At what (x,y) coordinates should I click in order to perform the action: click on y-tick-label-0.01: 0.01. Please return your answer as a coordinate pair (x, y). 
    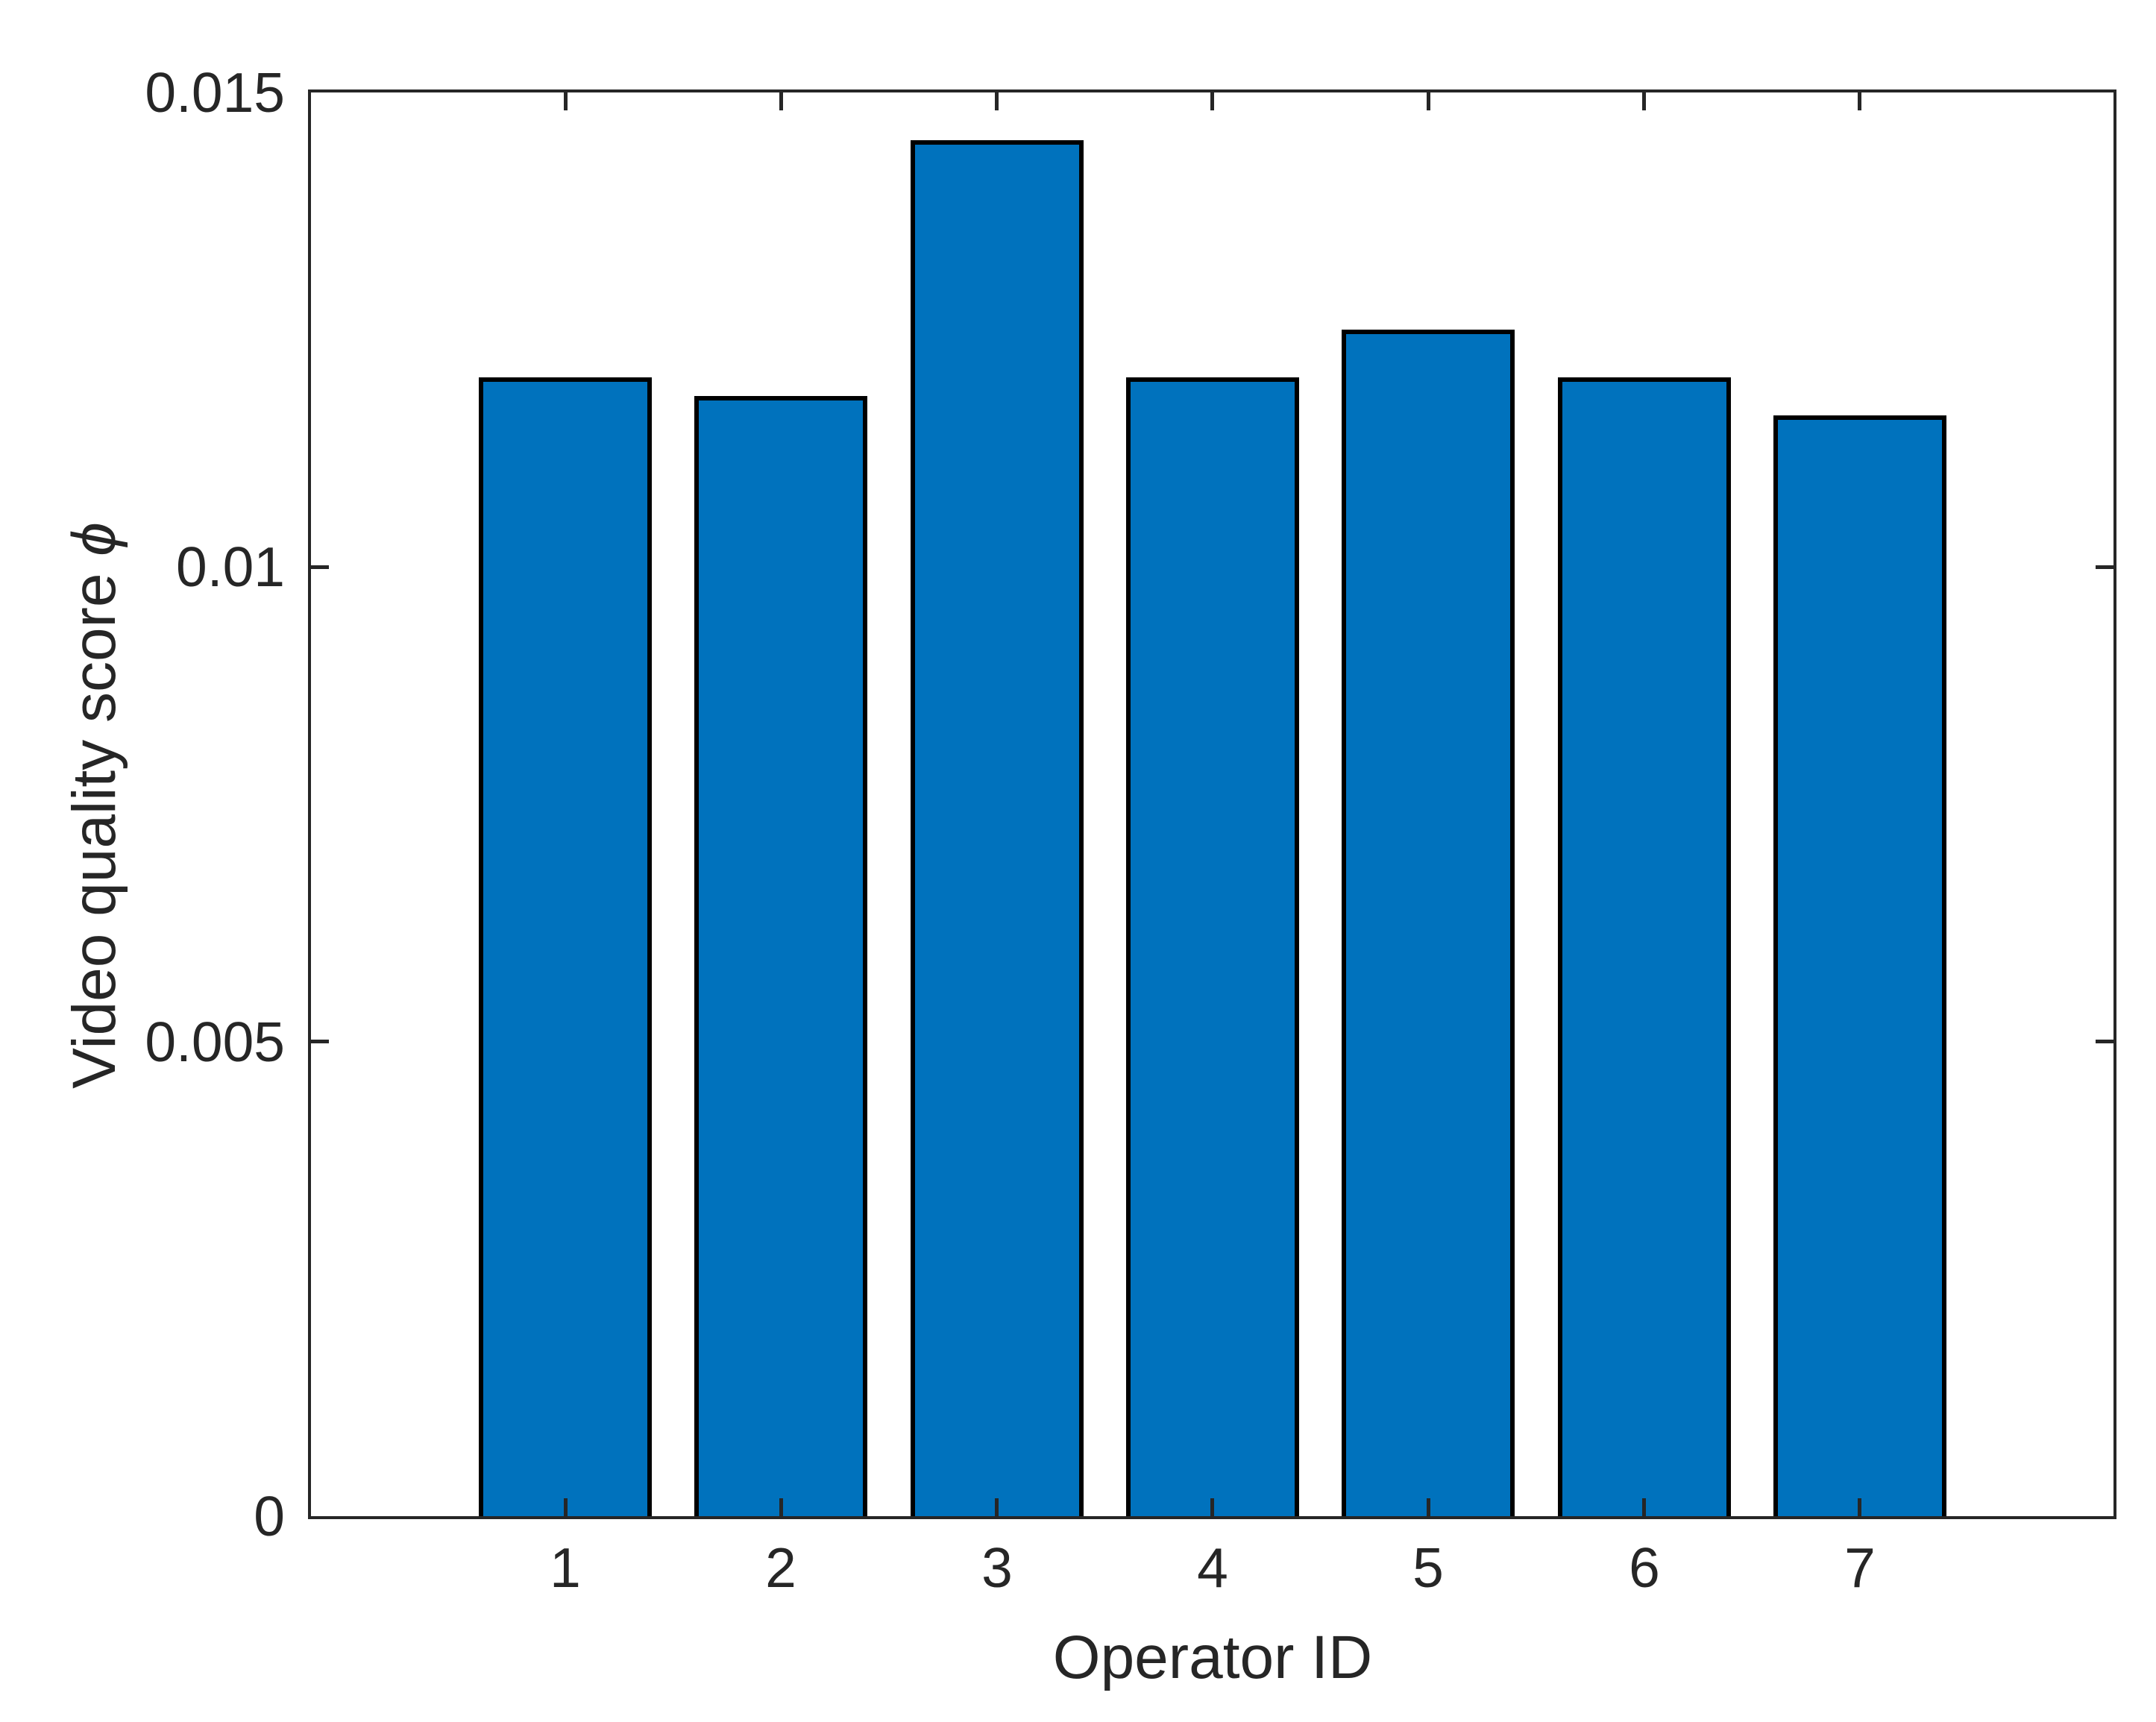
    Looking at the image, I should click on (230, 566).